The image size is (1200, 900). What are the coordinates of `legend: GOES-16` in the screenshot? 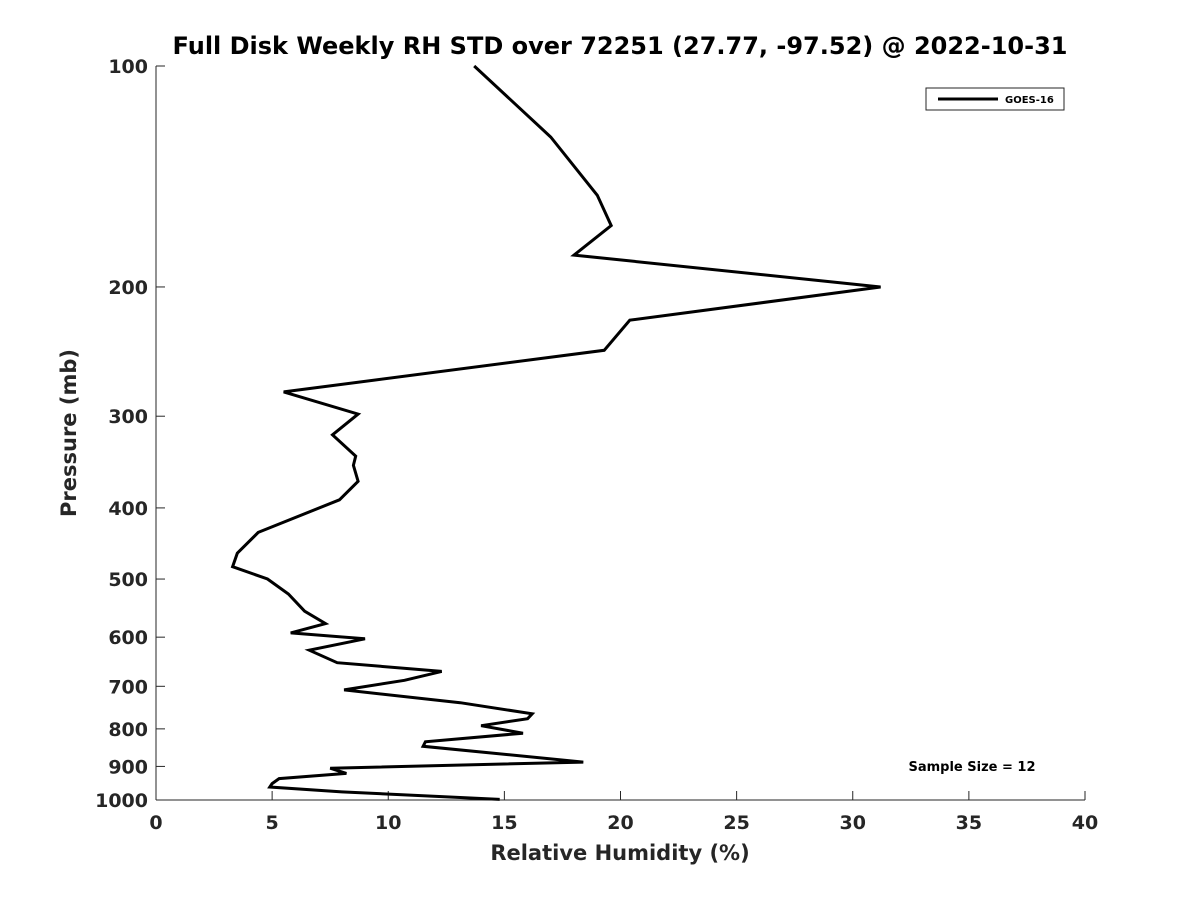 It's located at (995, 99).